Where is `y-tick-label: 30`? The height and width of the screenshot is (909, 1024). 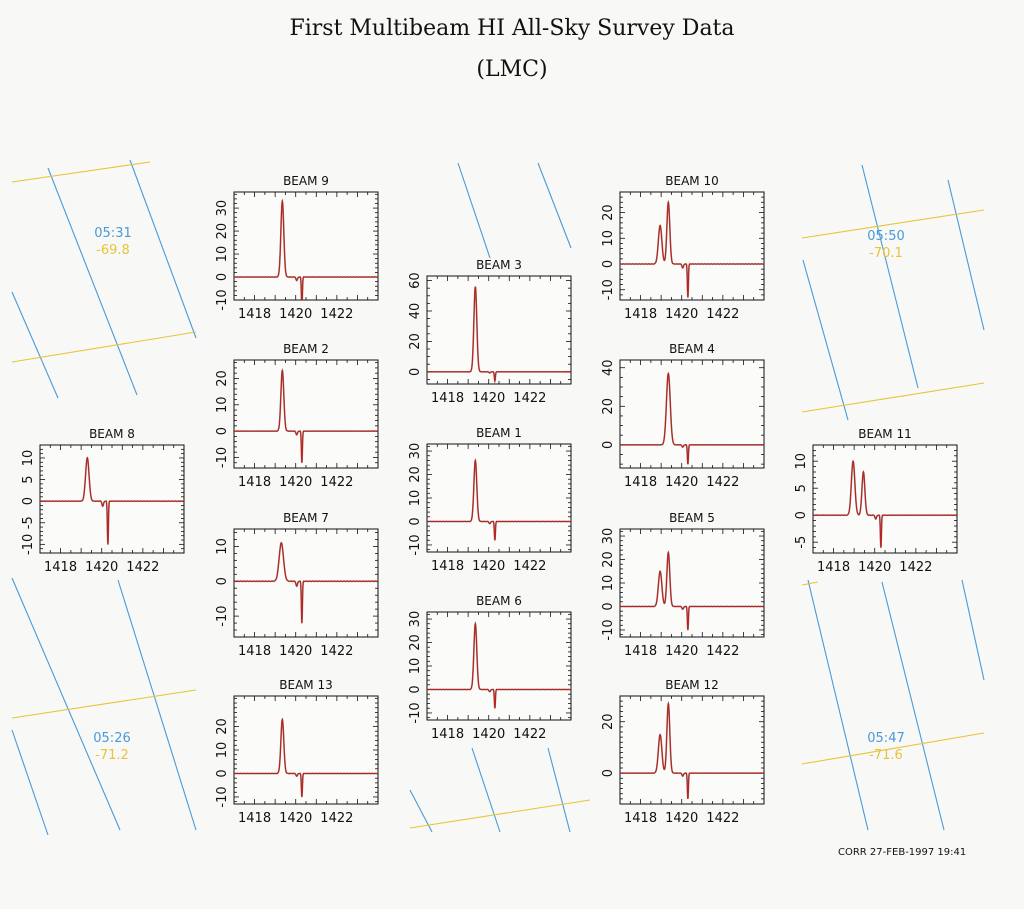 y-tick-label: 30 is located at coordinates (415, 619).